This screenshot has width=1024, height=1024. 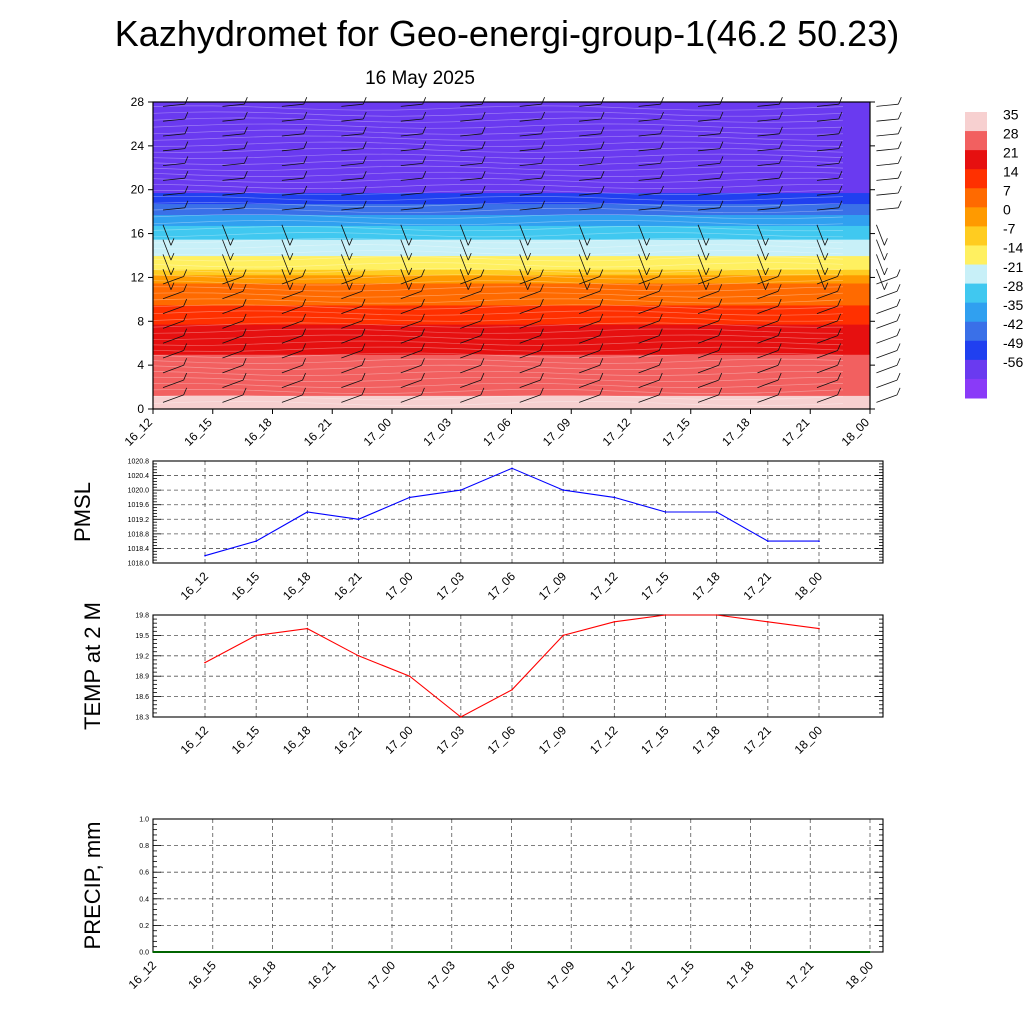 I want to click on colorbar-label: 0, so click(x=1007, y=210).